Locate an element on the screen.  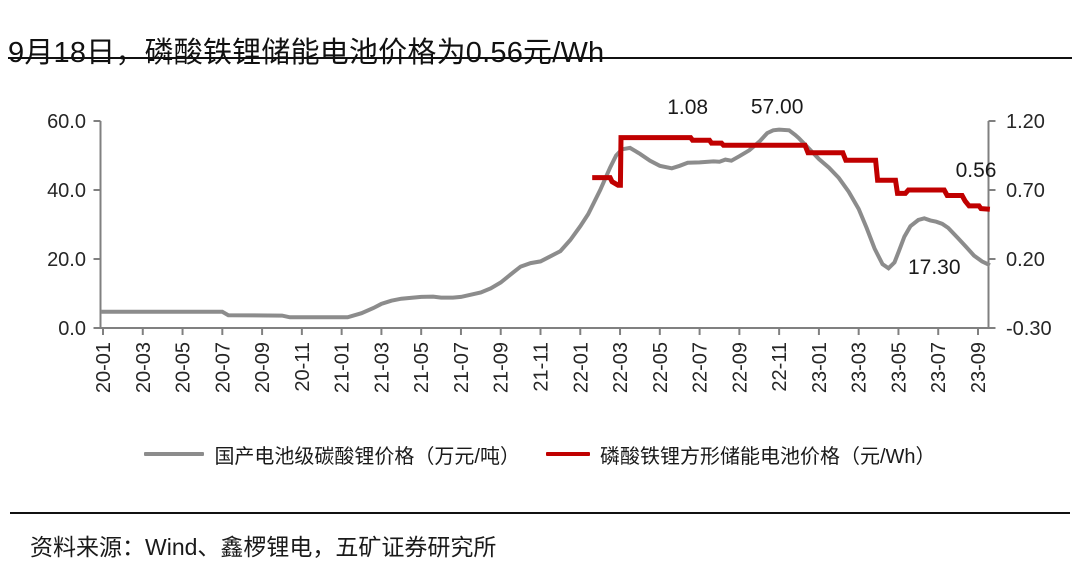
right-axis-tick-label: 0.20 is located at coordinates (1025, 260).